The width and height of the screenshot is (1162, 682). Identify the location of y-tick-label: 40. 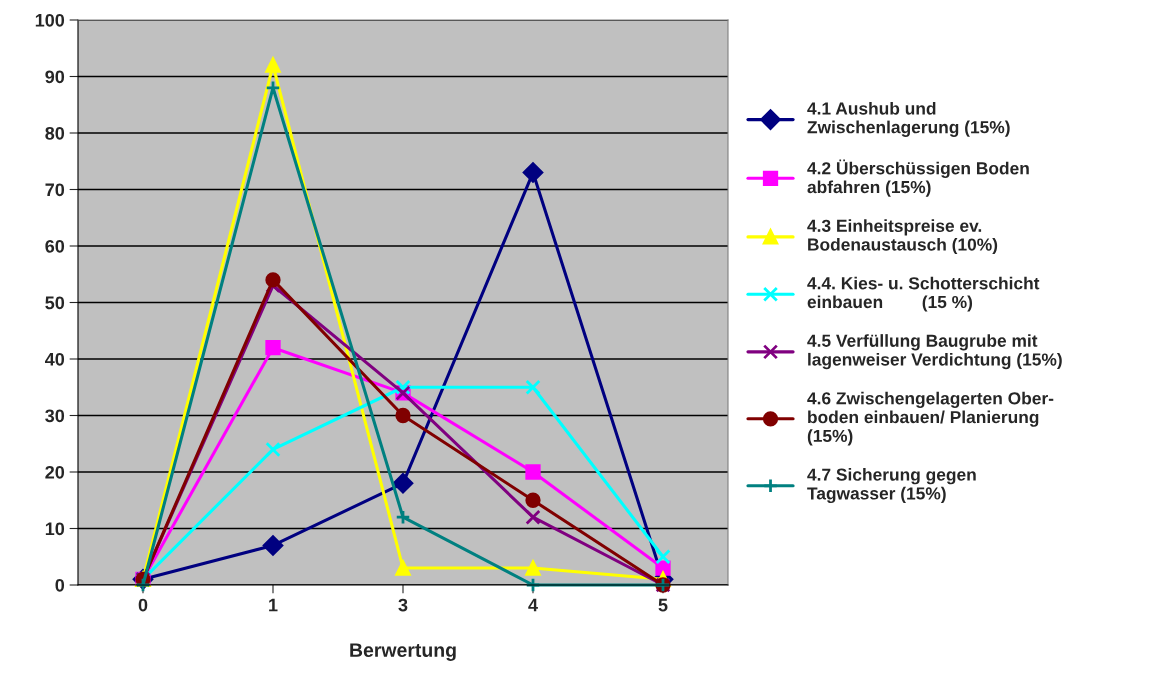
(55, 359).